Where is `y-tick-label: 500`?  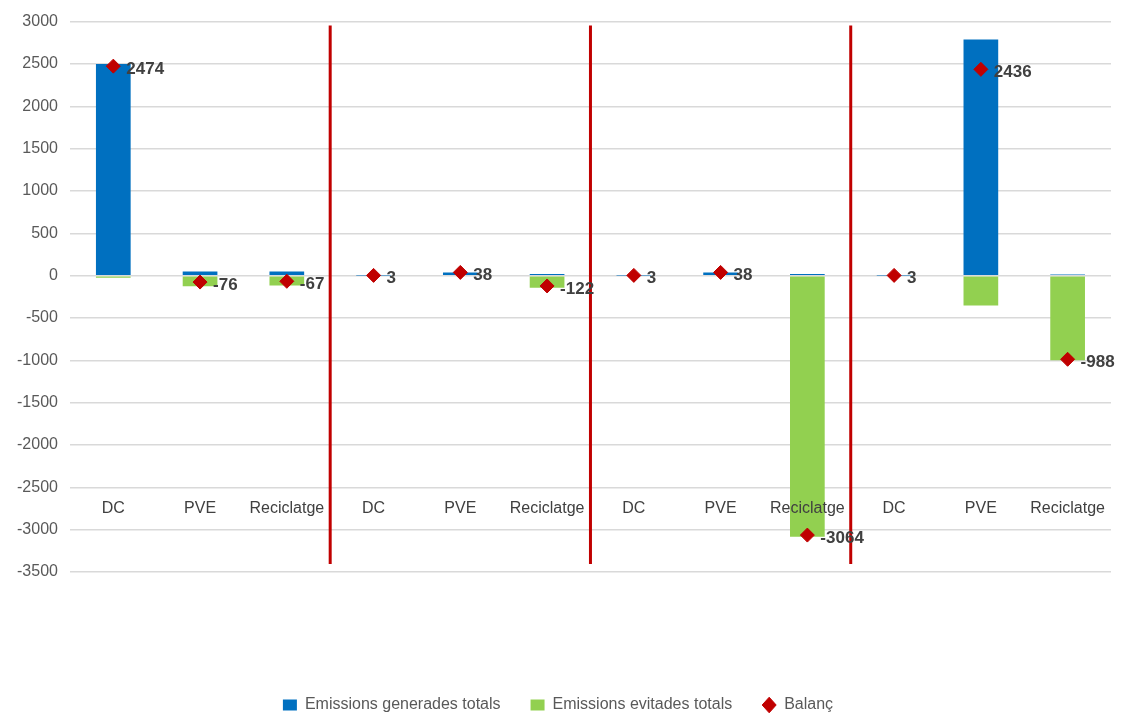 y-tick-label: 500 is located at coordinates (45, 232).